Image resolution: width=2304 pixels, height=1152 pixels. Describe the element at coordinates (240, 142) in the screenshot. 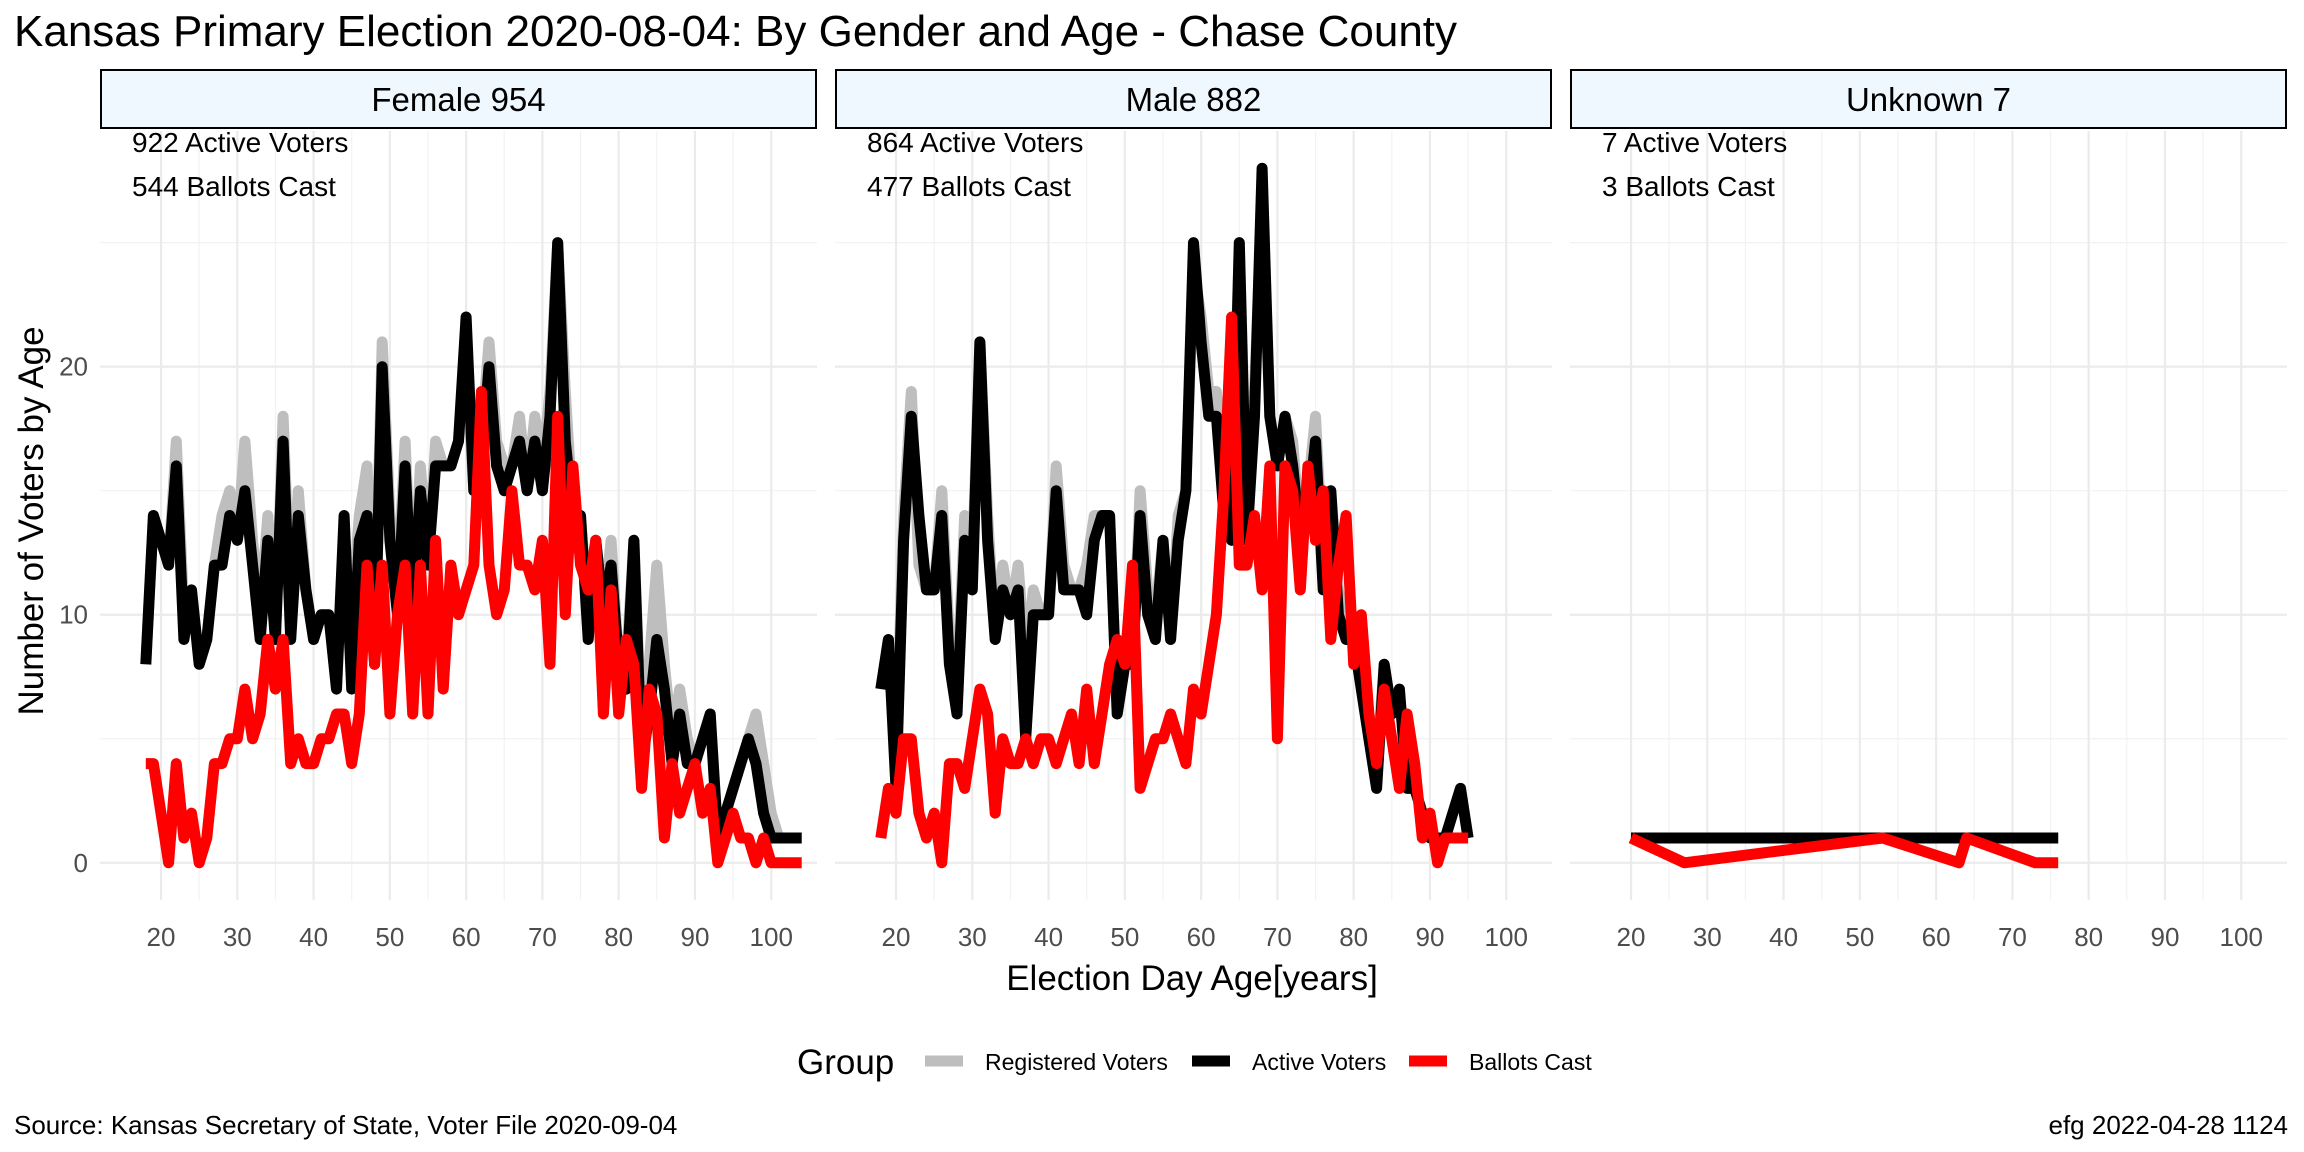

I see `panel-annotation: 922 Active Voters` at that location.